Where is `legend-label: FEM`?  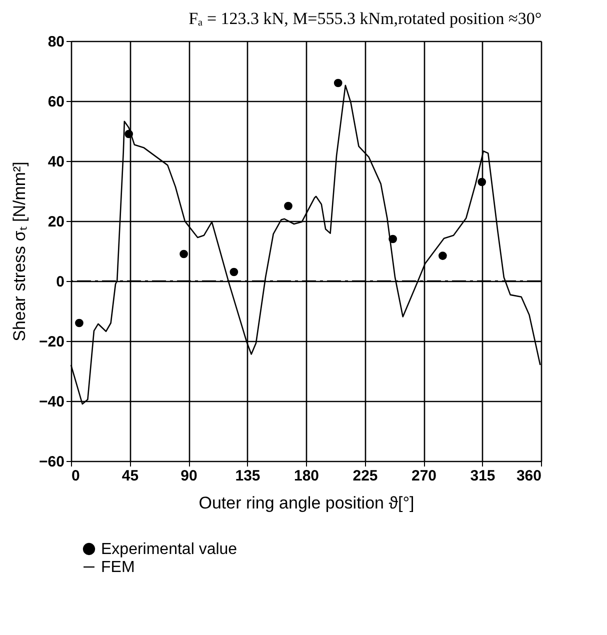
legend-label: FEM is located at coordinates (118, 567).